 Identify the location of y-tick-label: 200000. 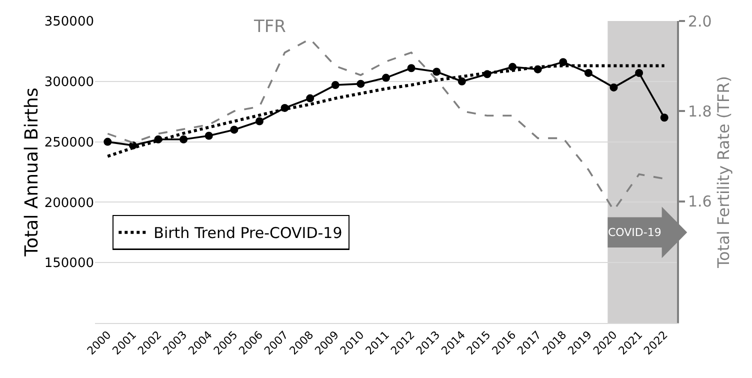
(69, 203).